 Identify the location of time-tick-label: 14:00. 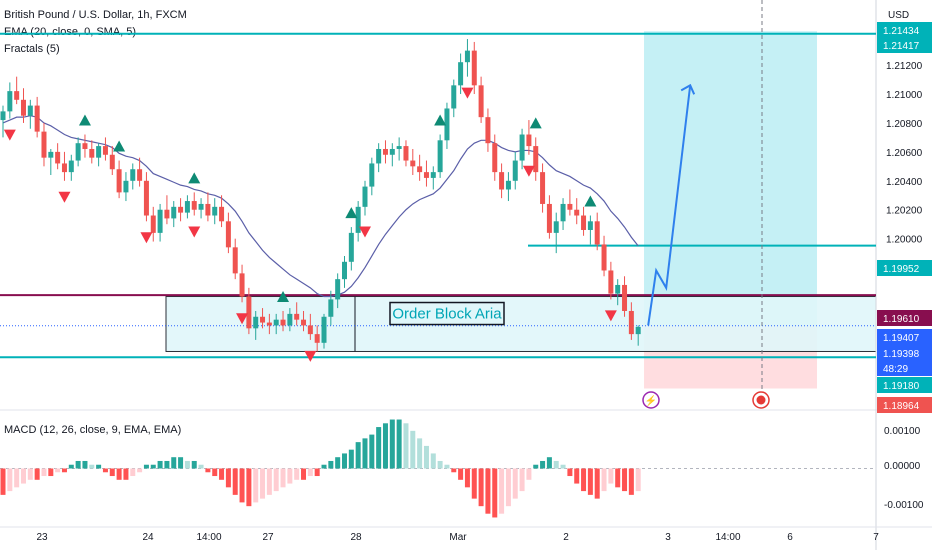
(727, 537).